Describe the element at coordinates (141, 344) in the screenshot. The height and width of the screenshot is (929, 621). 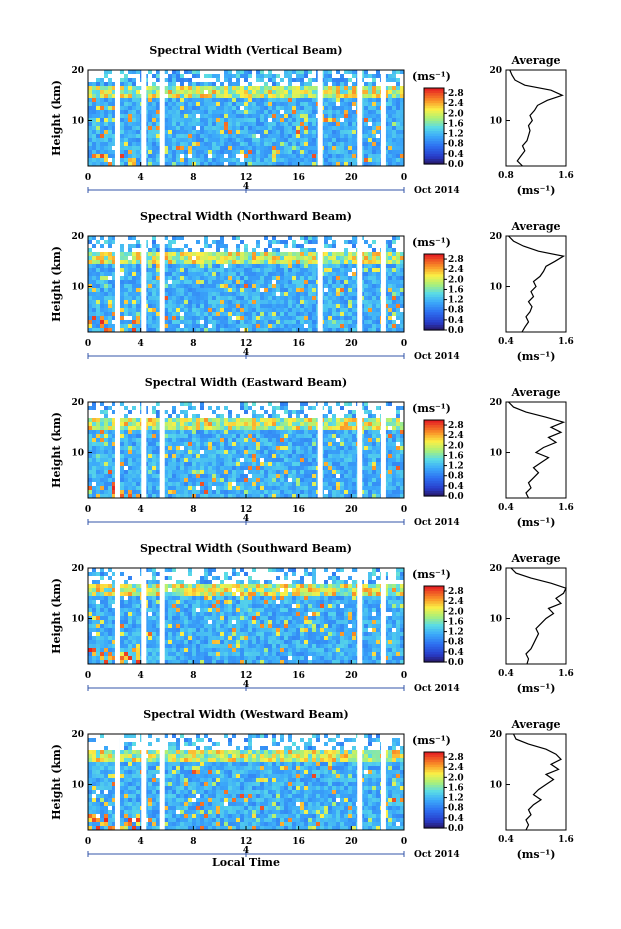
I see `x-tick-label: 4` at that location.